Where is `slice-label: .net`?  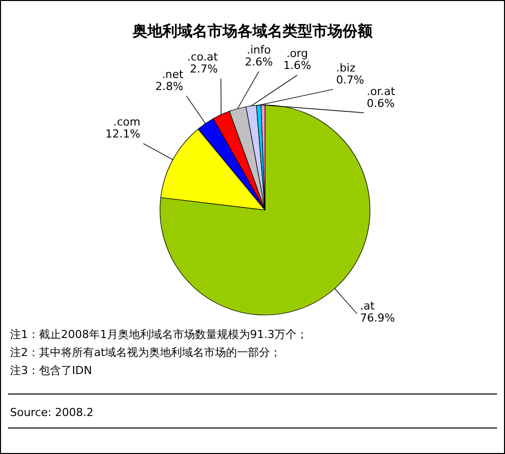 slice-label: .net is located at coordinates (173, 74).